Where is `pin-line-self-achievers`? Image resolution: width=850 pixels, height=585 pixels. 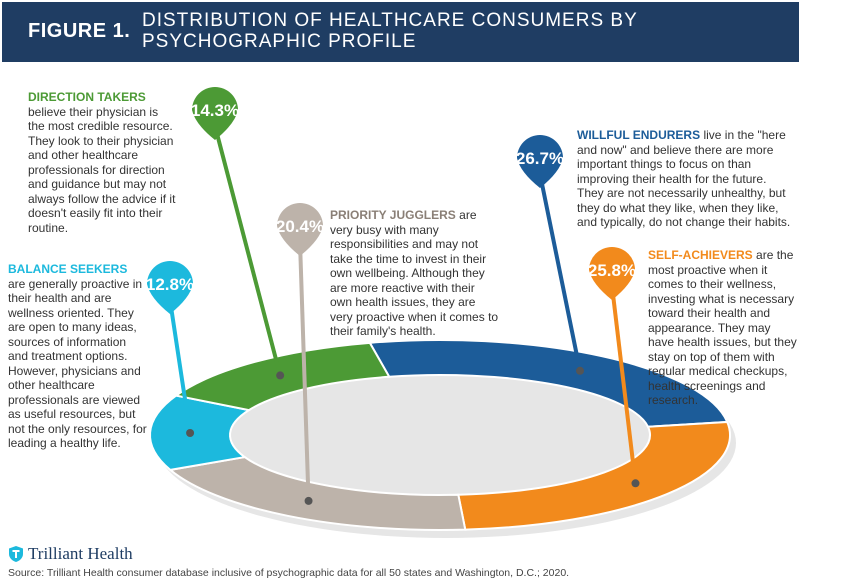 pin-line-self-achievers is located at coordinates (624, 384).